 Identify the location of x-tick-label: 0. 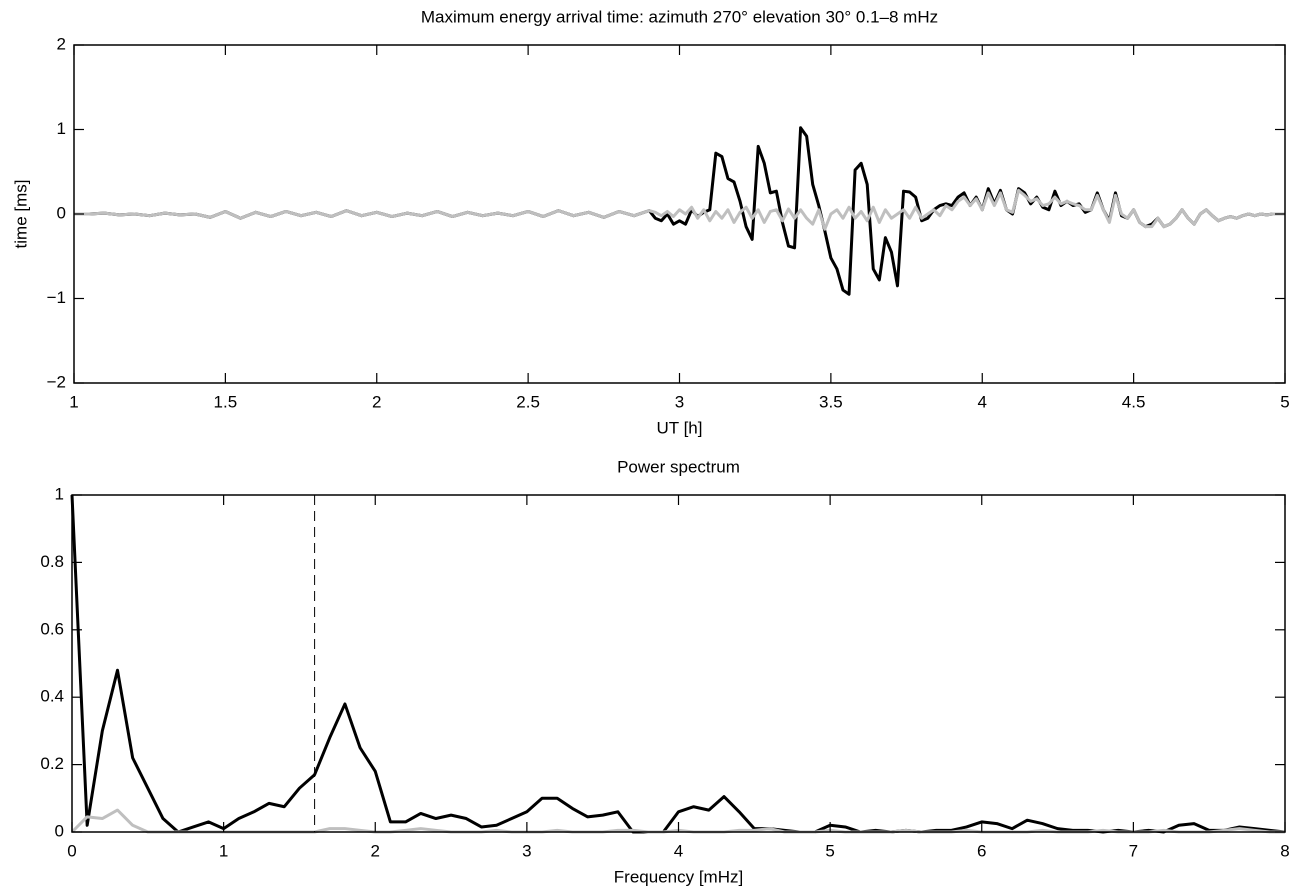
(71, 850).